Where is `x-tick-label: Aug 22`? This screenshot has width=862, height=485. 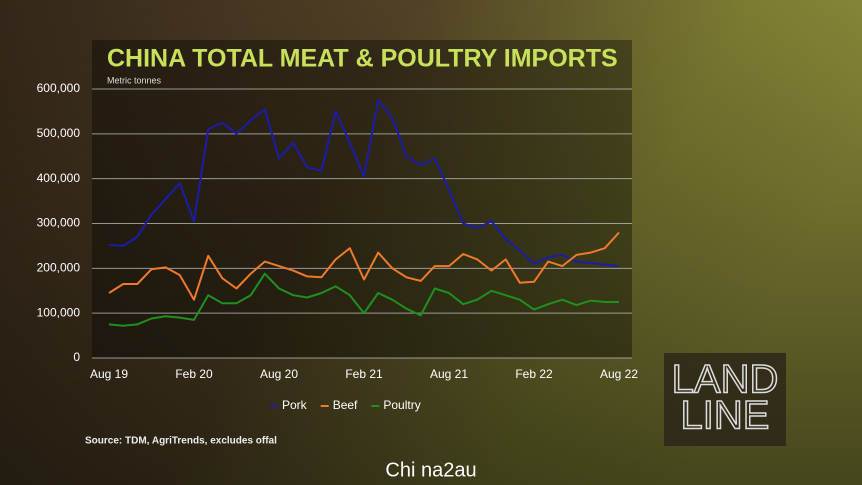 x-tick-label: Aug 22 is located at coordinates (619, 374).